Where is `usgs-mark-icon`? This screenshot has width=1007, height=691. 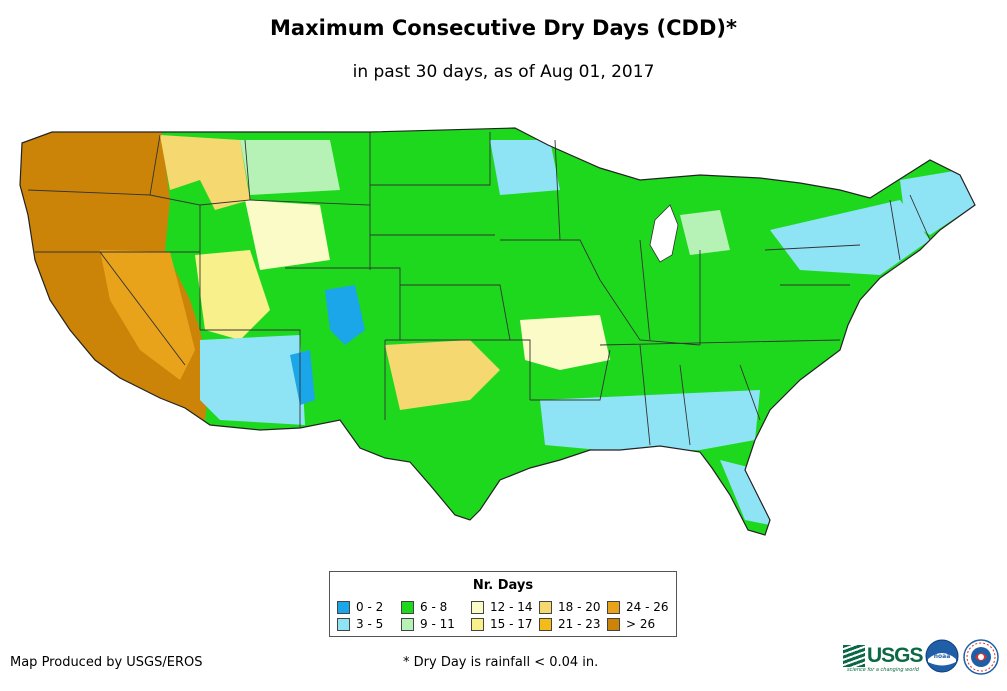 usgs-mark-icon is located at coordinates (854, 656).